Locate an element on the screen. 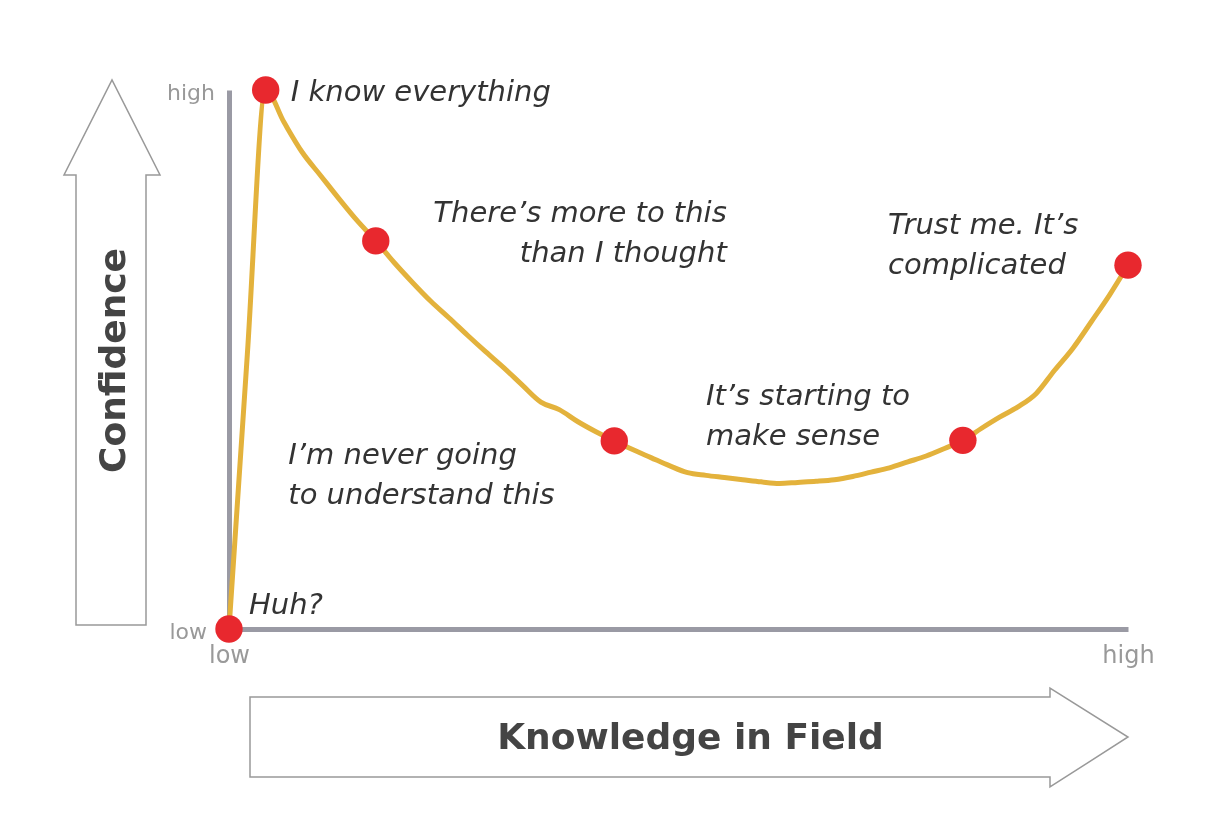 Image resolution: width=1210 pixels, height=819 pixels. text: high is located at coordinates (191, 92).